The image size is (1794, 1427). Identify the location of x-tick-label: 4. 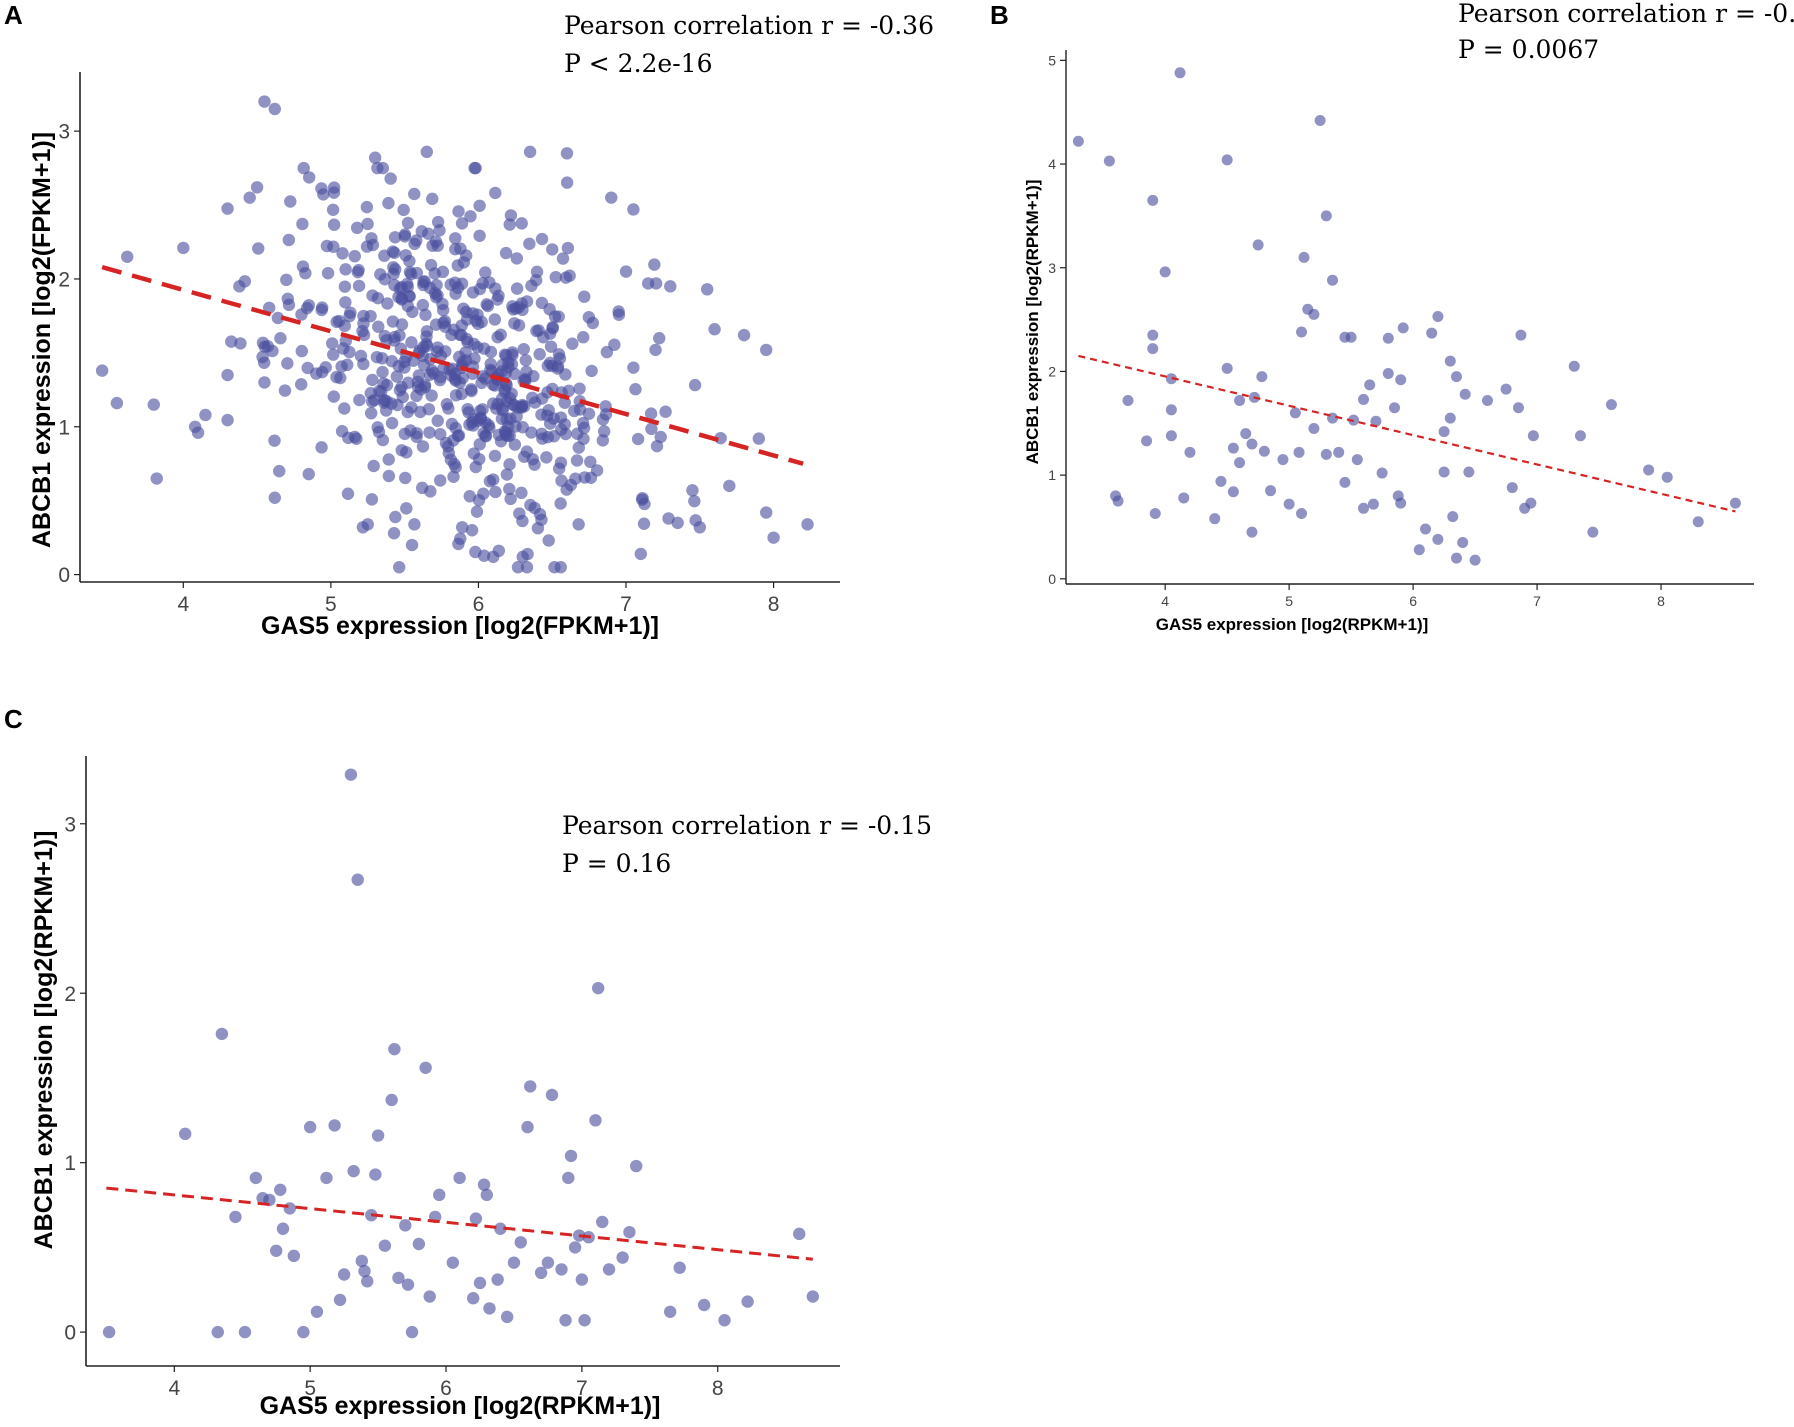
(183, 604).